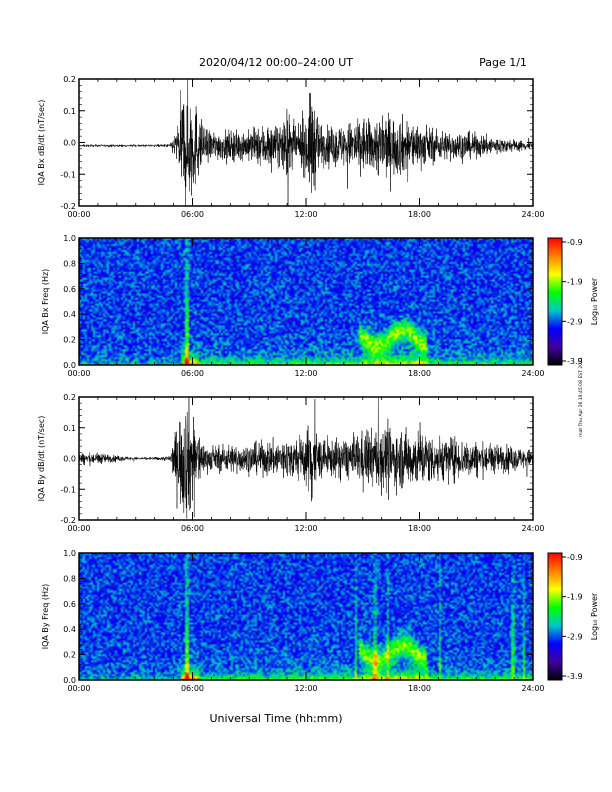  Describe the element at coordinates (276, 62) in the screenshot. I see `page-title: 2020/04/12 00:00–24:00 UT` at that location.